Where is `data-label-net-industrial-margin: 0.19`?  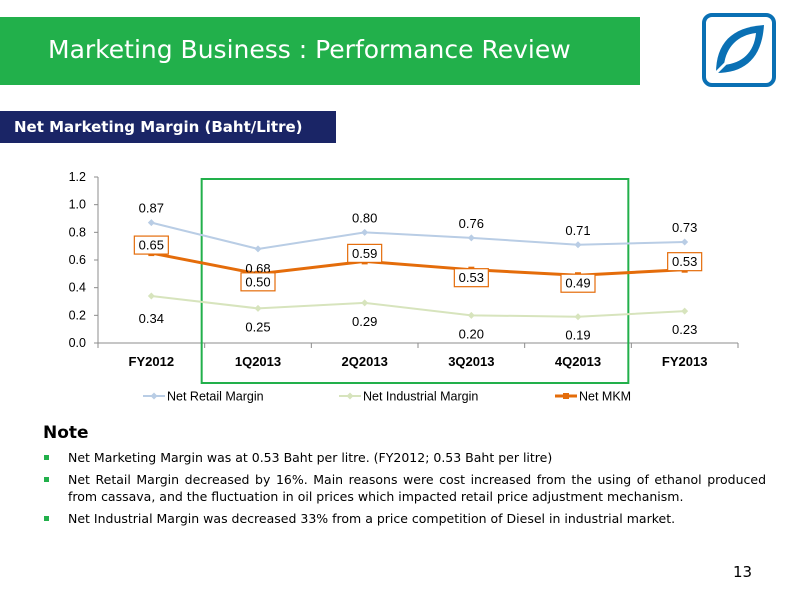
data-label-net-industrial-margin: 0.19 is located at coordinates (577, 335).